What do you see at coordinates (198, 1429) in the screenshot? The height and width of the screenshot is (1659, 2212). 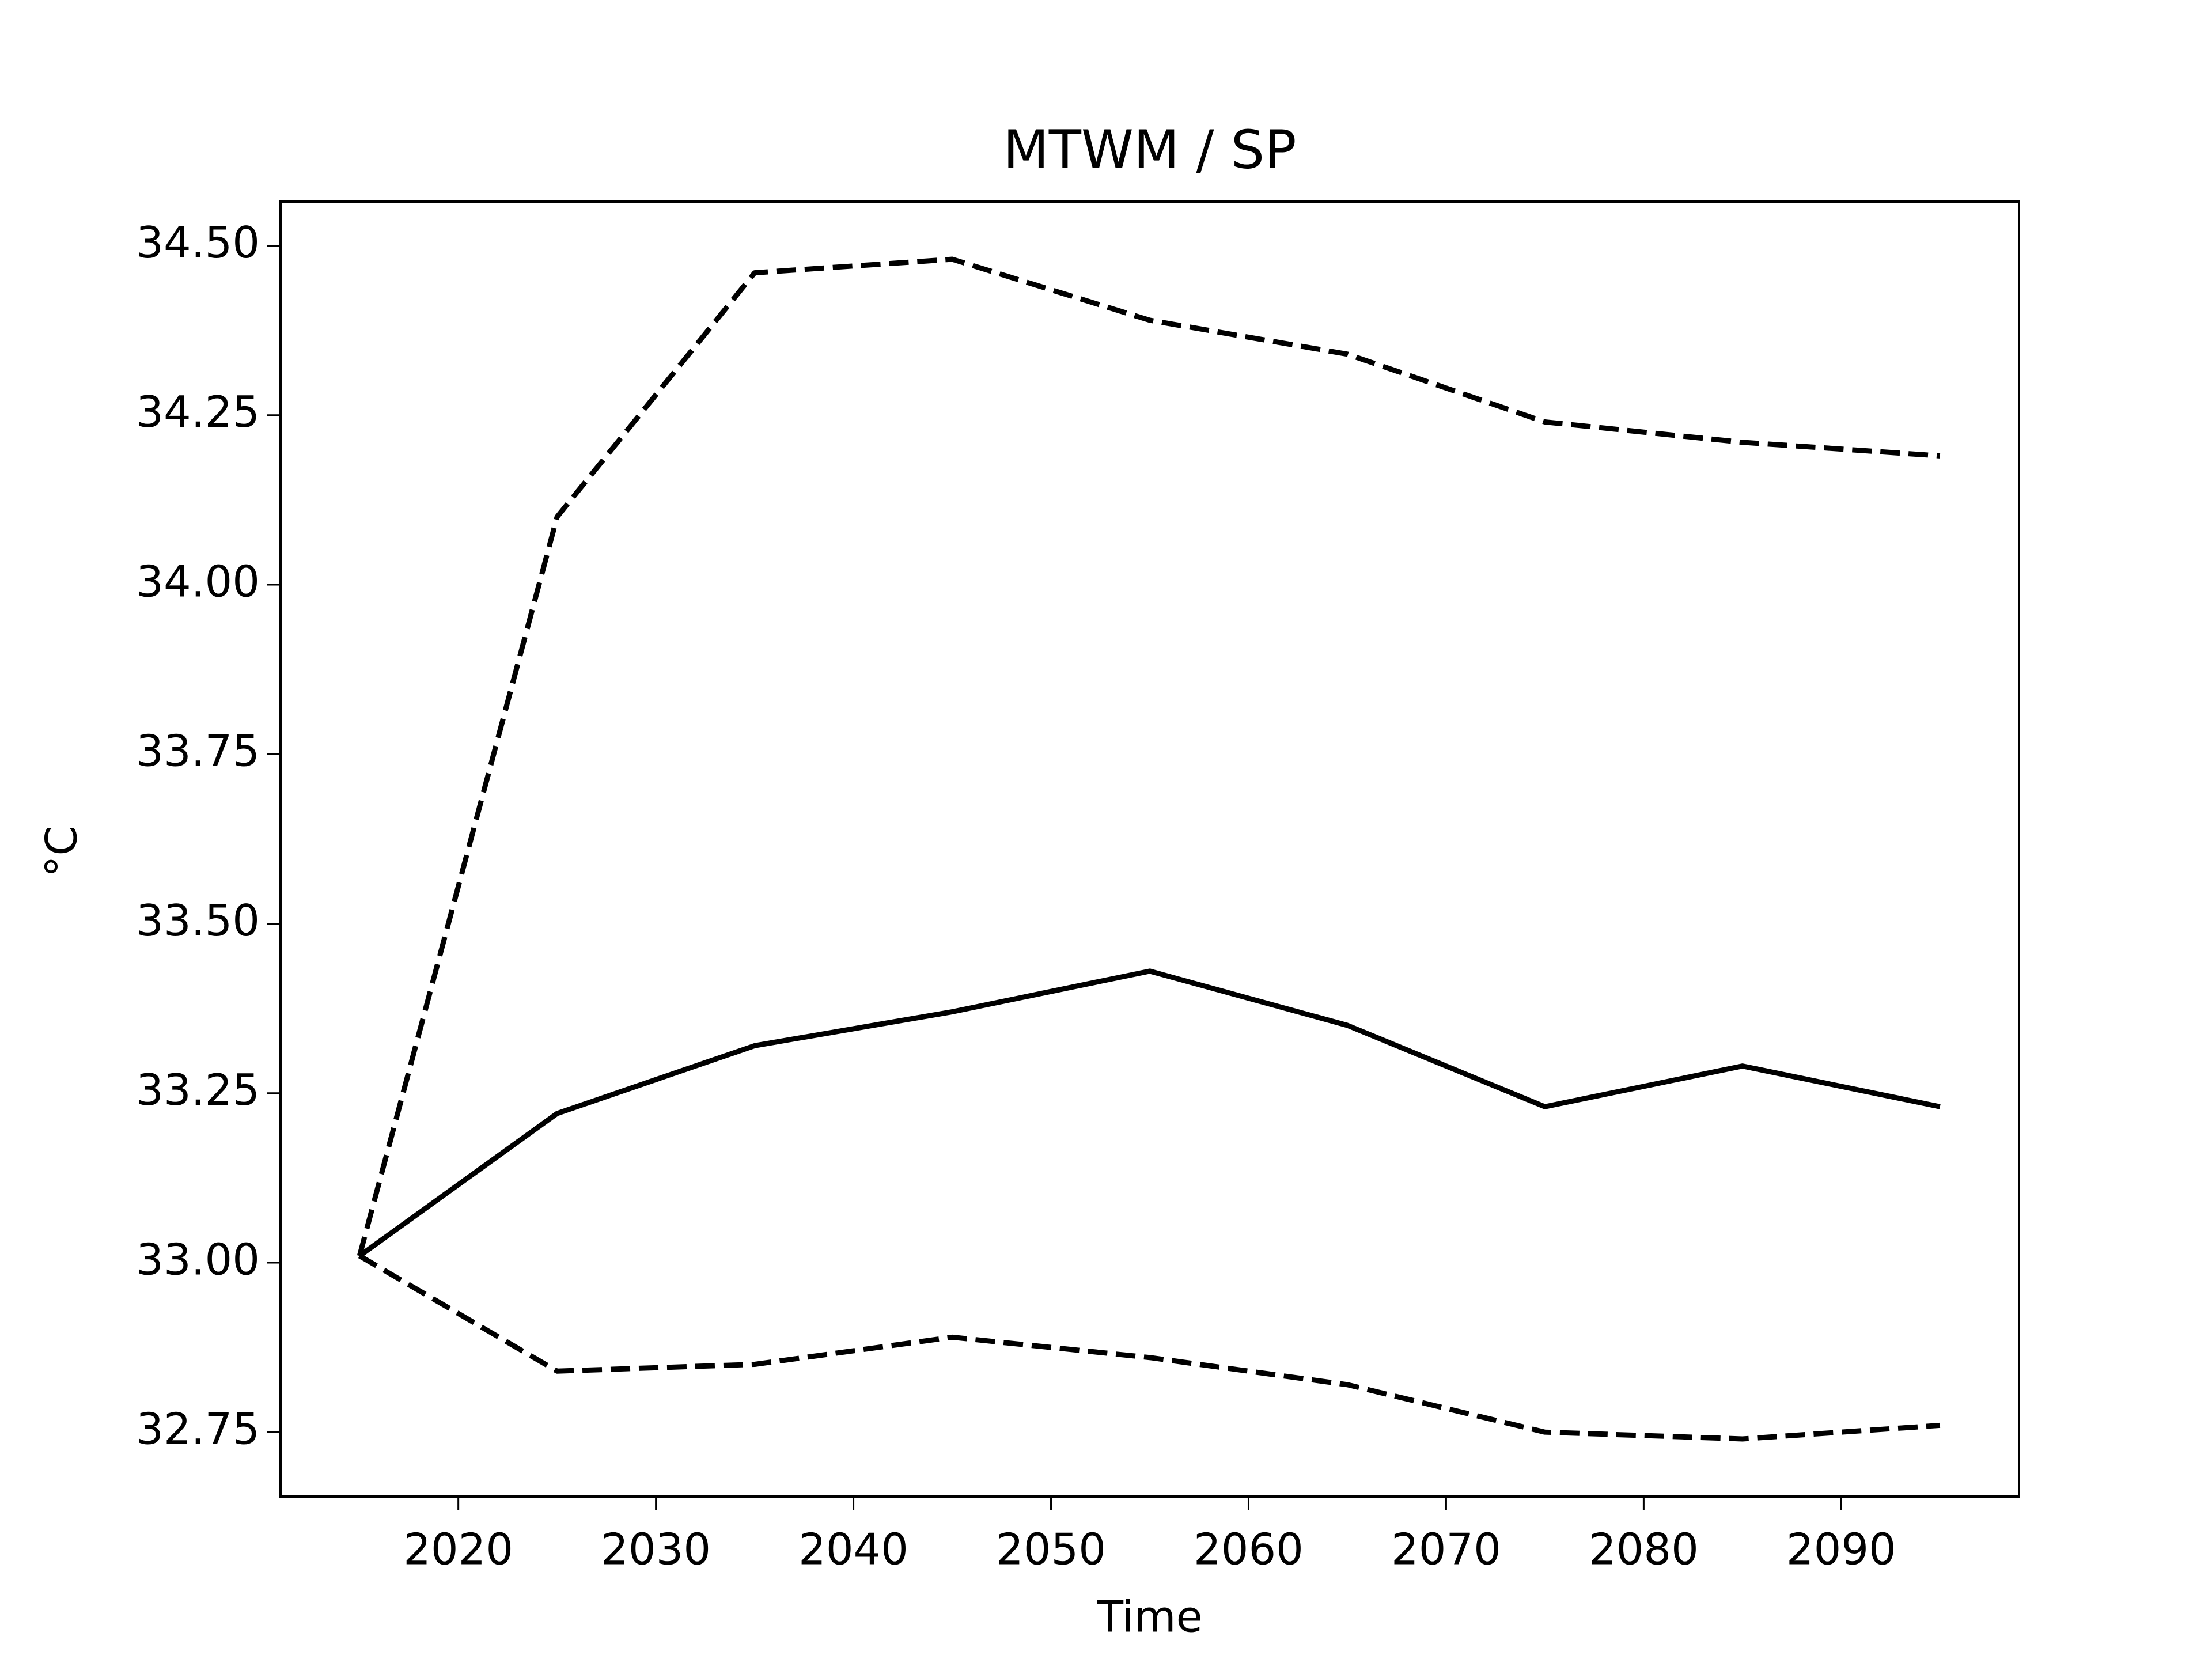 I see `y-tick-label: 32.75` at bounding box center [198, 1429].